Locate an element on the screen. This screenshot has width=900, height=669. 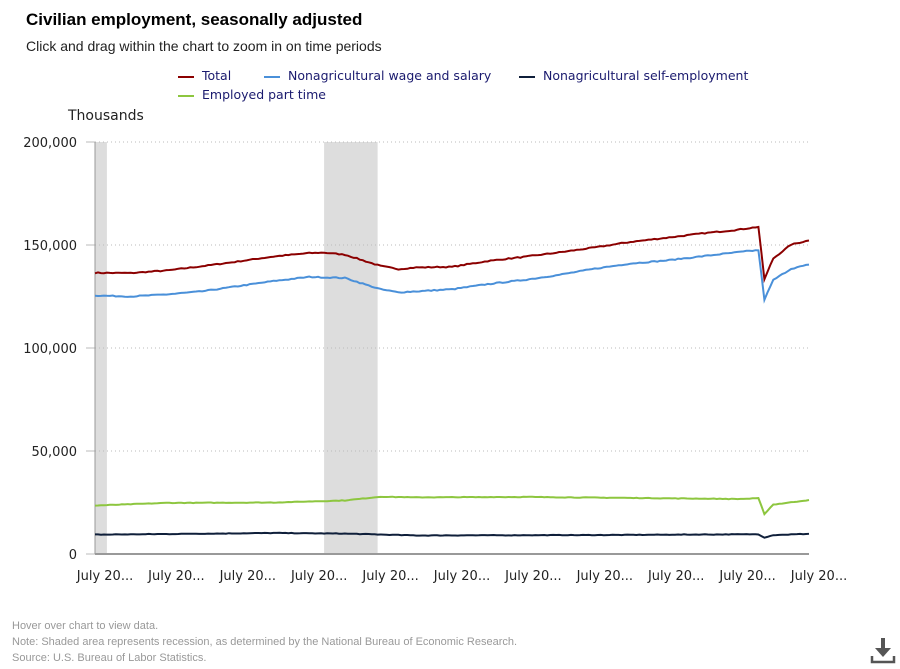
y-tick-label: 100,000 is located at coordinates (50, 349).